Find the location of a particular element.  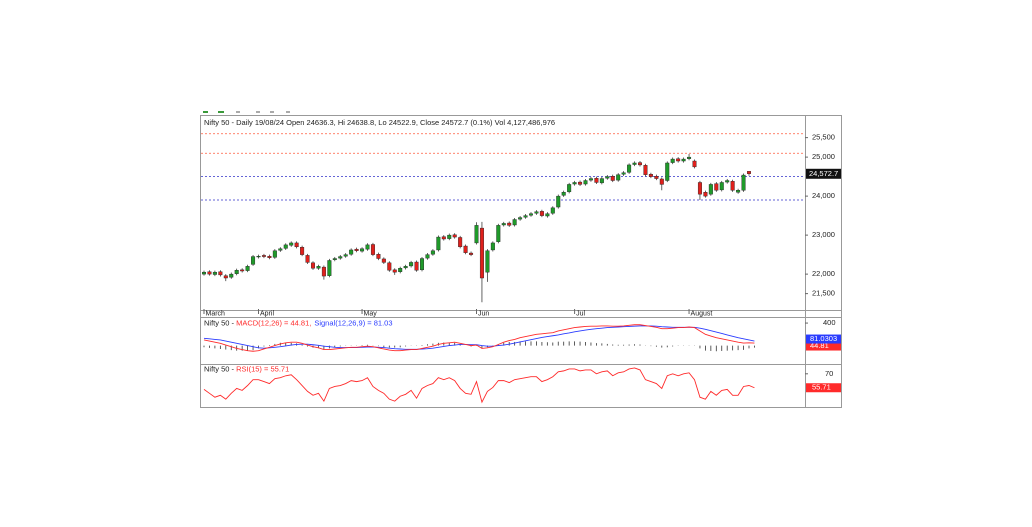

x-tick-label: March is located at coordinates (216, 313).